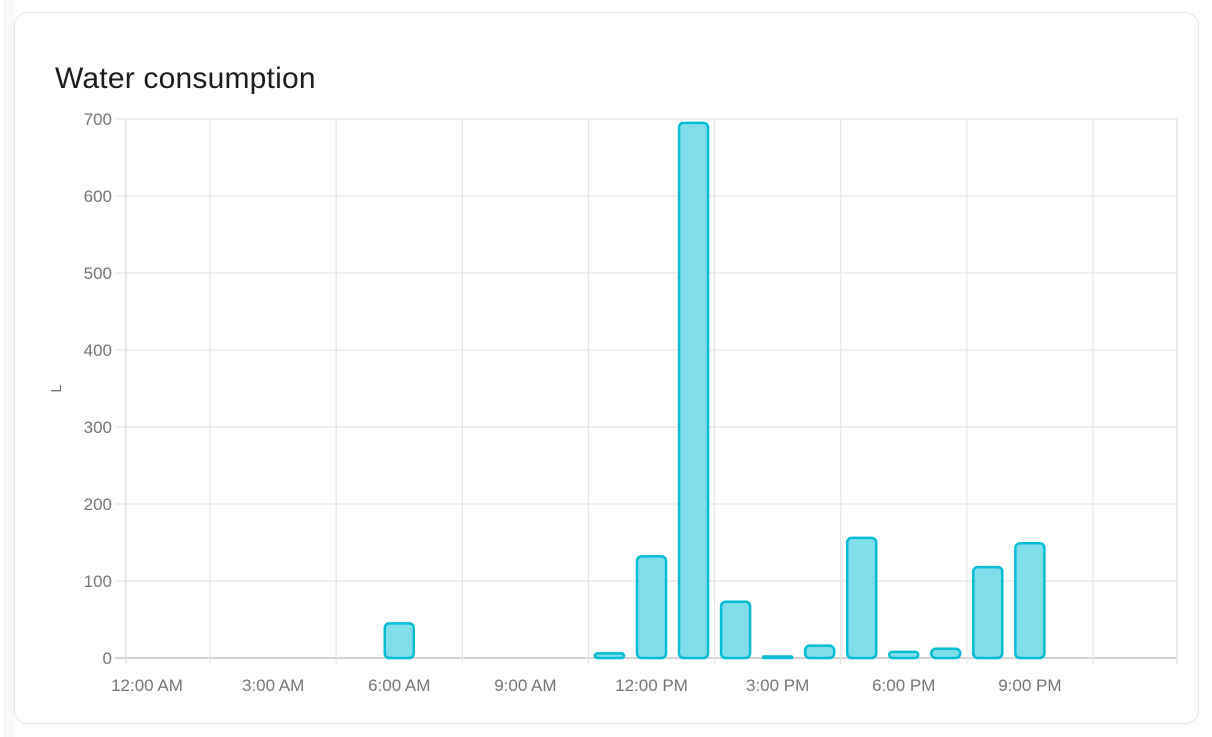  I want to click on x-tick-label: 12:00 PM, so click(651, 685).